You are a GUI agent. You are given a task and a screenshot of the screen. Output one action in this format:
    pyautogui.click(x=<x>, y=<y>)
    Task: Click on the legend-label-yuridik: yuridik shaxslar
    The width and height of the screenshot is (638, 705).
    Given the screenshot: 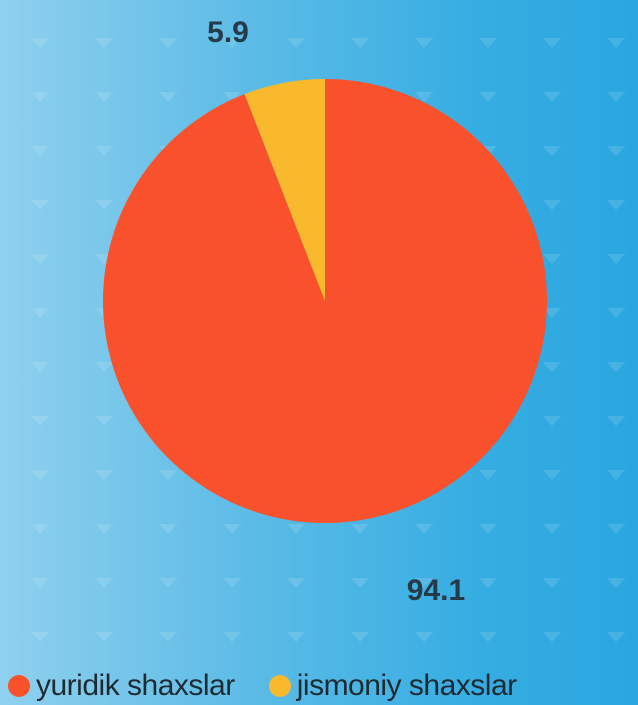 What is the action you would take?
    pyautogui.click(x=135, y=685)
    